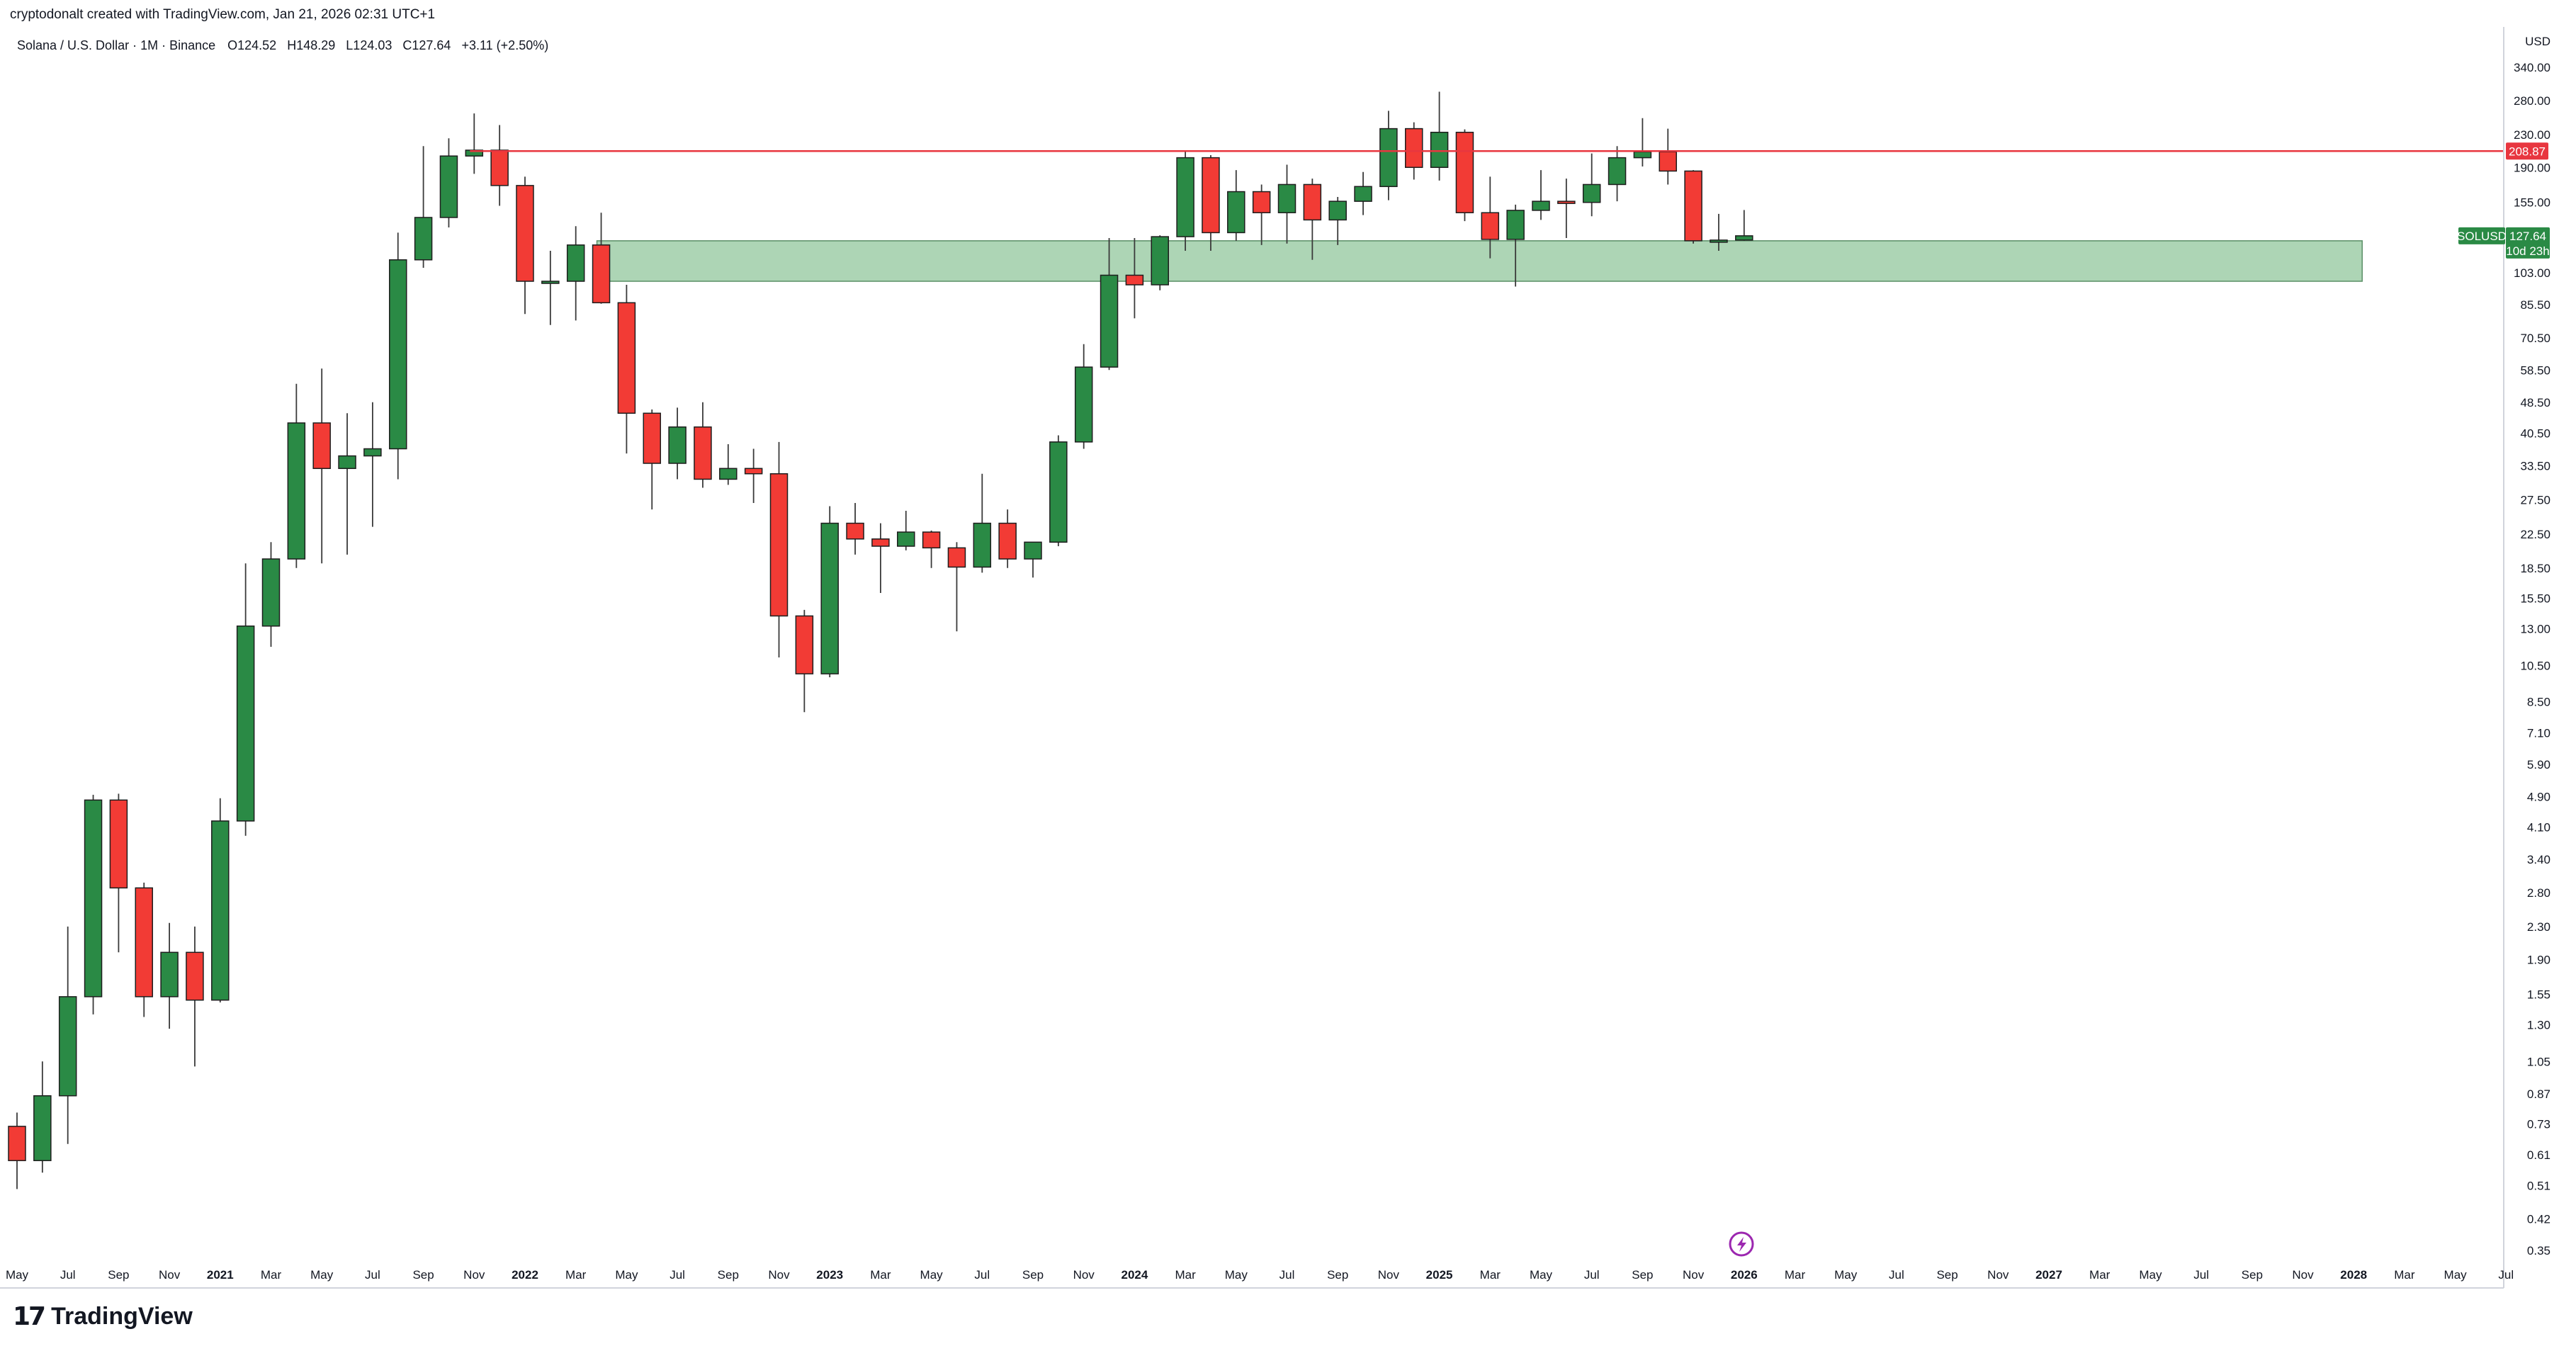  What do you see at coordinates (2538, 828) in the screenshot?
I see `price-tick: 4.10` at bounding box center [2538, 828].